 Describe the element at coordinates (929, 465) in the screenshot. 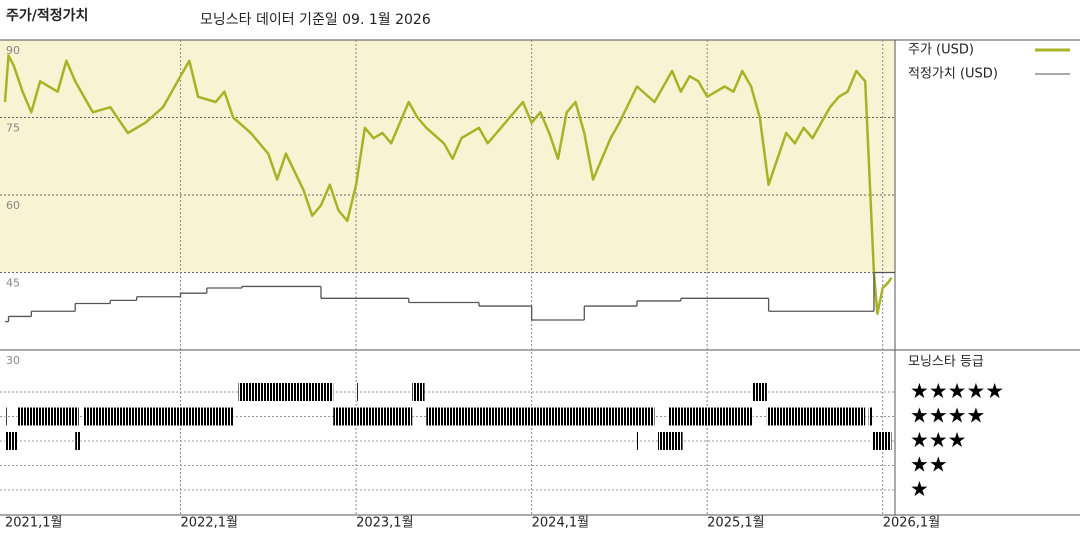

I see `rating-label: ★★` at that location.